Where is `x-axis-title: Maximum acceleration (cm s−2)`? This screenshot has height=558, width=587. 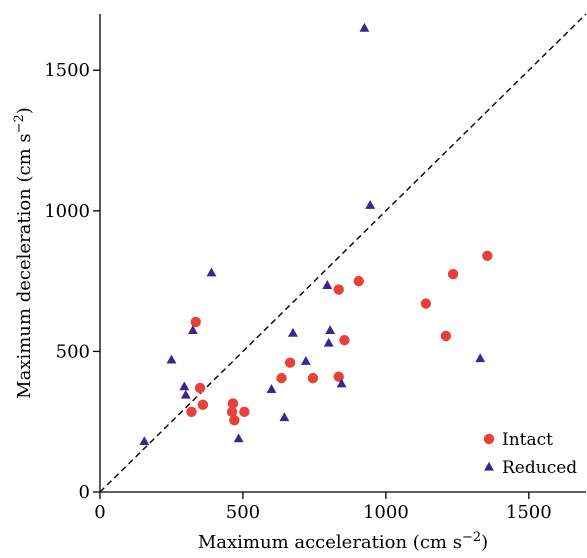
x-axis-title: Maximum acceleration (cm s−2) is located at coordinates (343, 541).